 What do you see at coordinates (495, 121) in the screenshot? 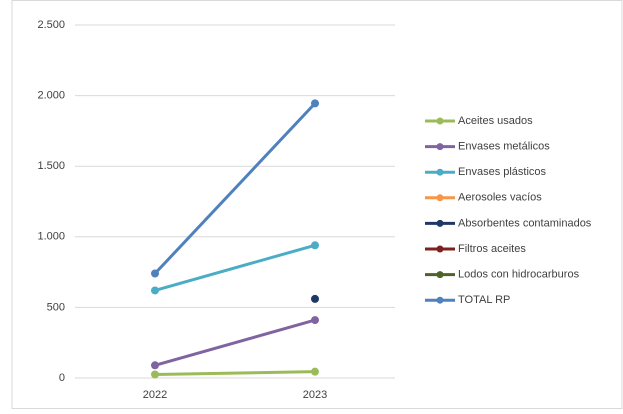
I see `legend-label: Aceites usados` at bounding box center [495, 121].